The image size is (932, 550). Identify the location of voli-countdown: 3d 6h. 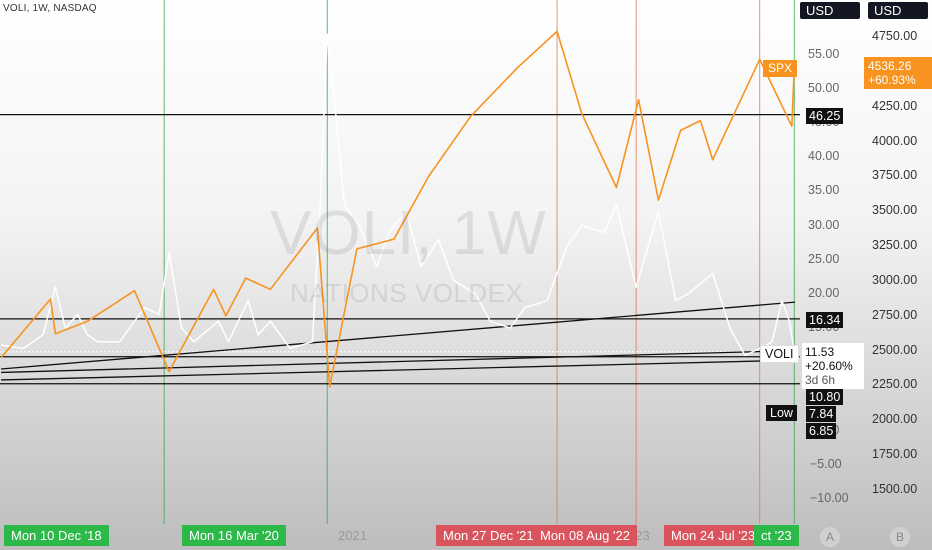
(820, 380).